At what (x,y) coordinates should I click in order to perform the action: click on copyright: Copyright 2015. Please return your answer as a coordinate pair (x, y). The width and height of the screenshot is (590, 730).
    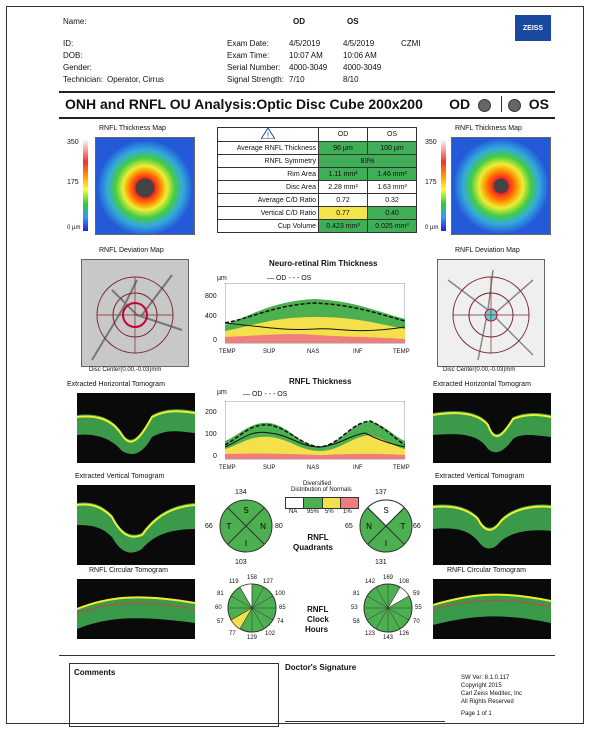
    Looking at the image, I should click on (481, 686).